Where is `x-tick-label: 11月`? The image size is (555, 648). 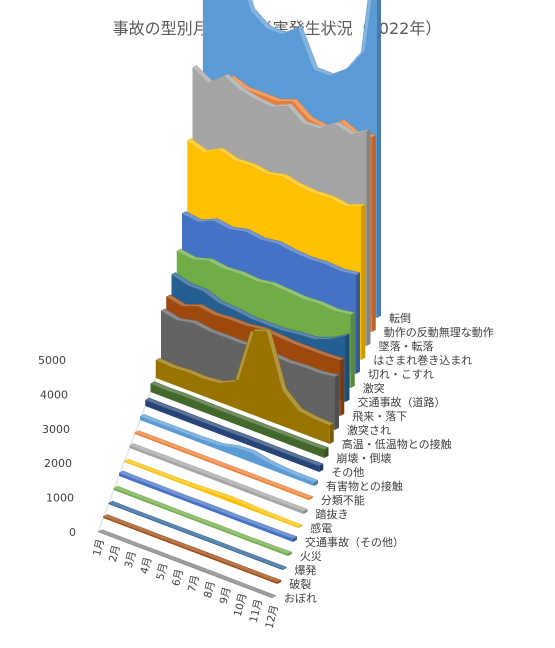 x-tick-label: 11月 is located at coordinates (256, 611).